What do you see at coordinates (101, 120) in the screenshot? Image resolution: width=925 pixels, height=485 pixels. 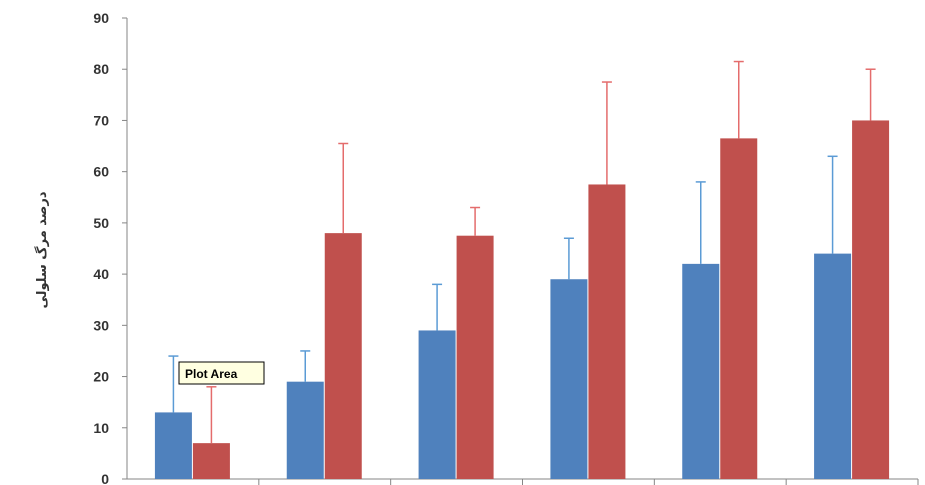 I see `y-tick-label: 70` at bounding box center [101, 120].